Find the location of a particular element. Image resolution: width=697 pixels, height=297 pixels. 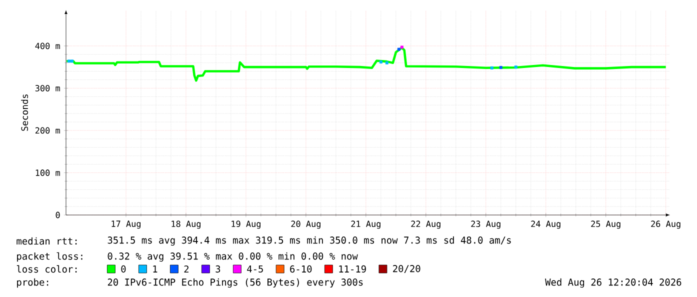

text: probe: is located at coordinates (32, 283).